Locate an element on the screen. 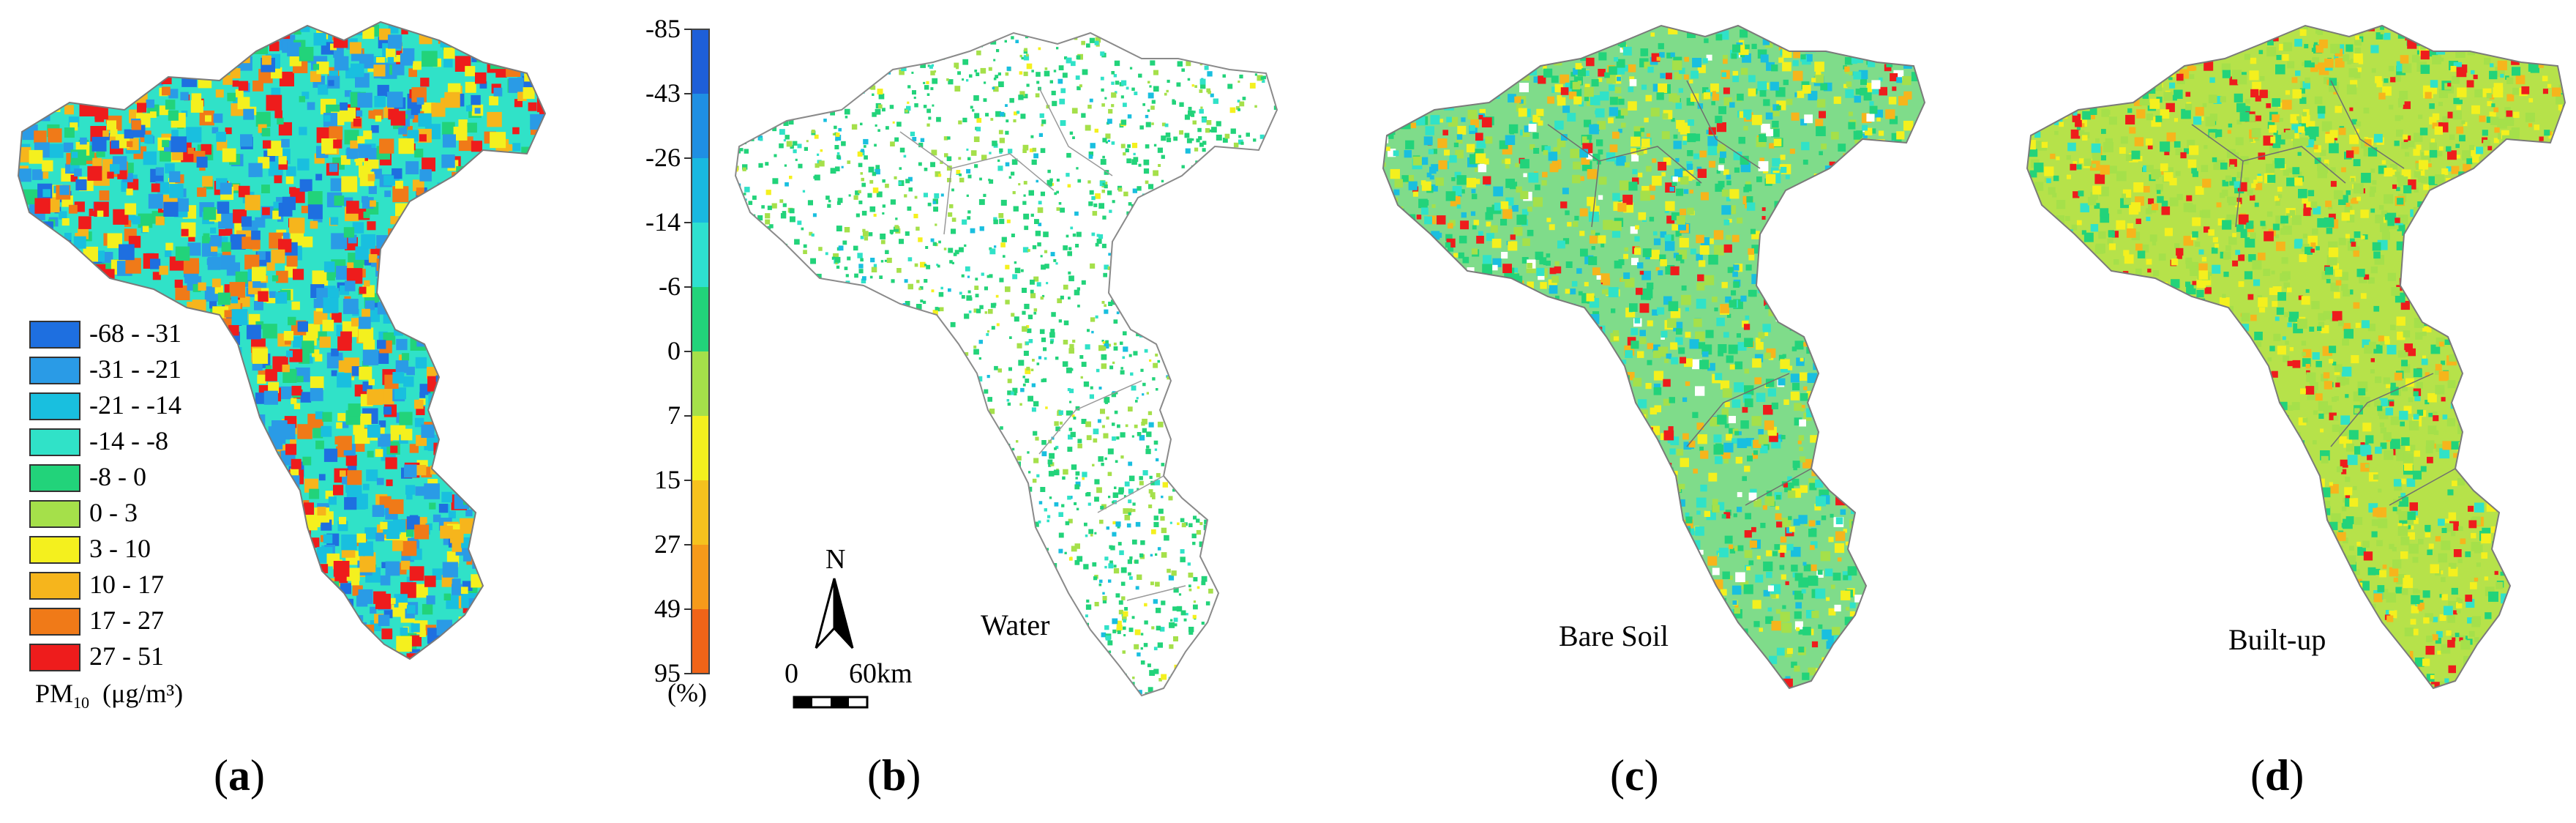 The height and width of the screenshot is (823, 2576). panel-label-a: (a) is located at coordinates (239, 775).